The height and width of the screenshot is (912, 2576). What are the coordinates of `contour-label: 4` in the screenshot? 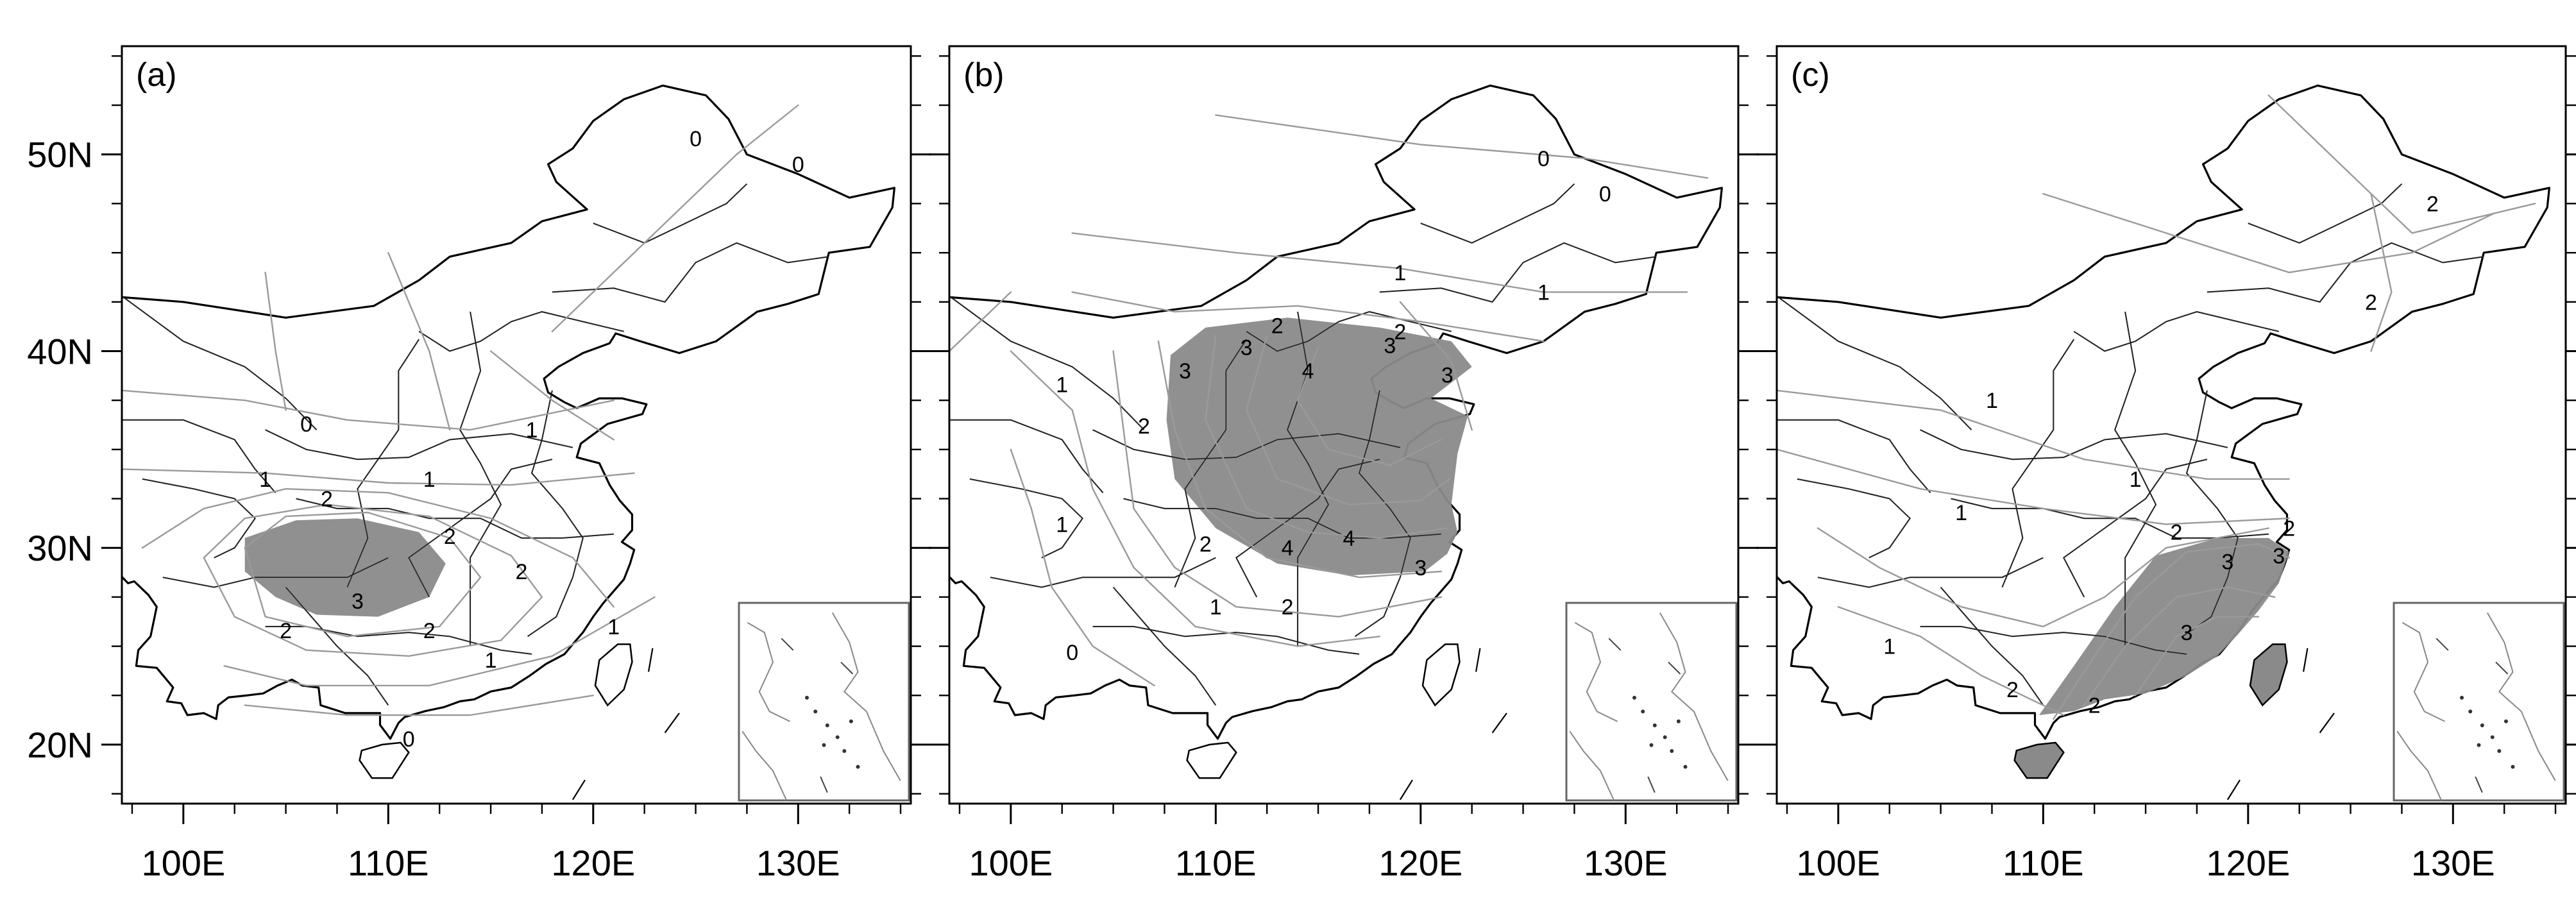 It's located at (1288, 548).